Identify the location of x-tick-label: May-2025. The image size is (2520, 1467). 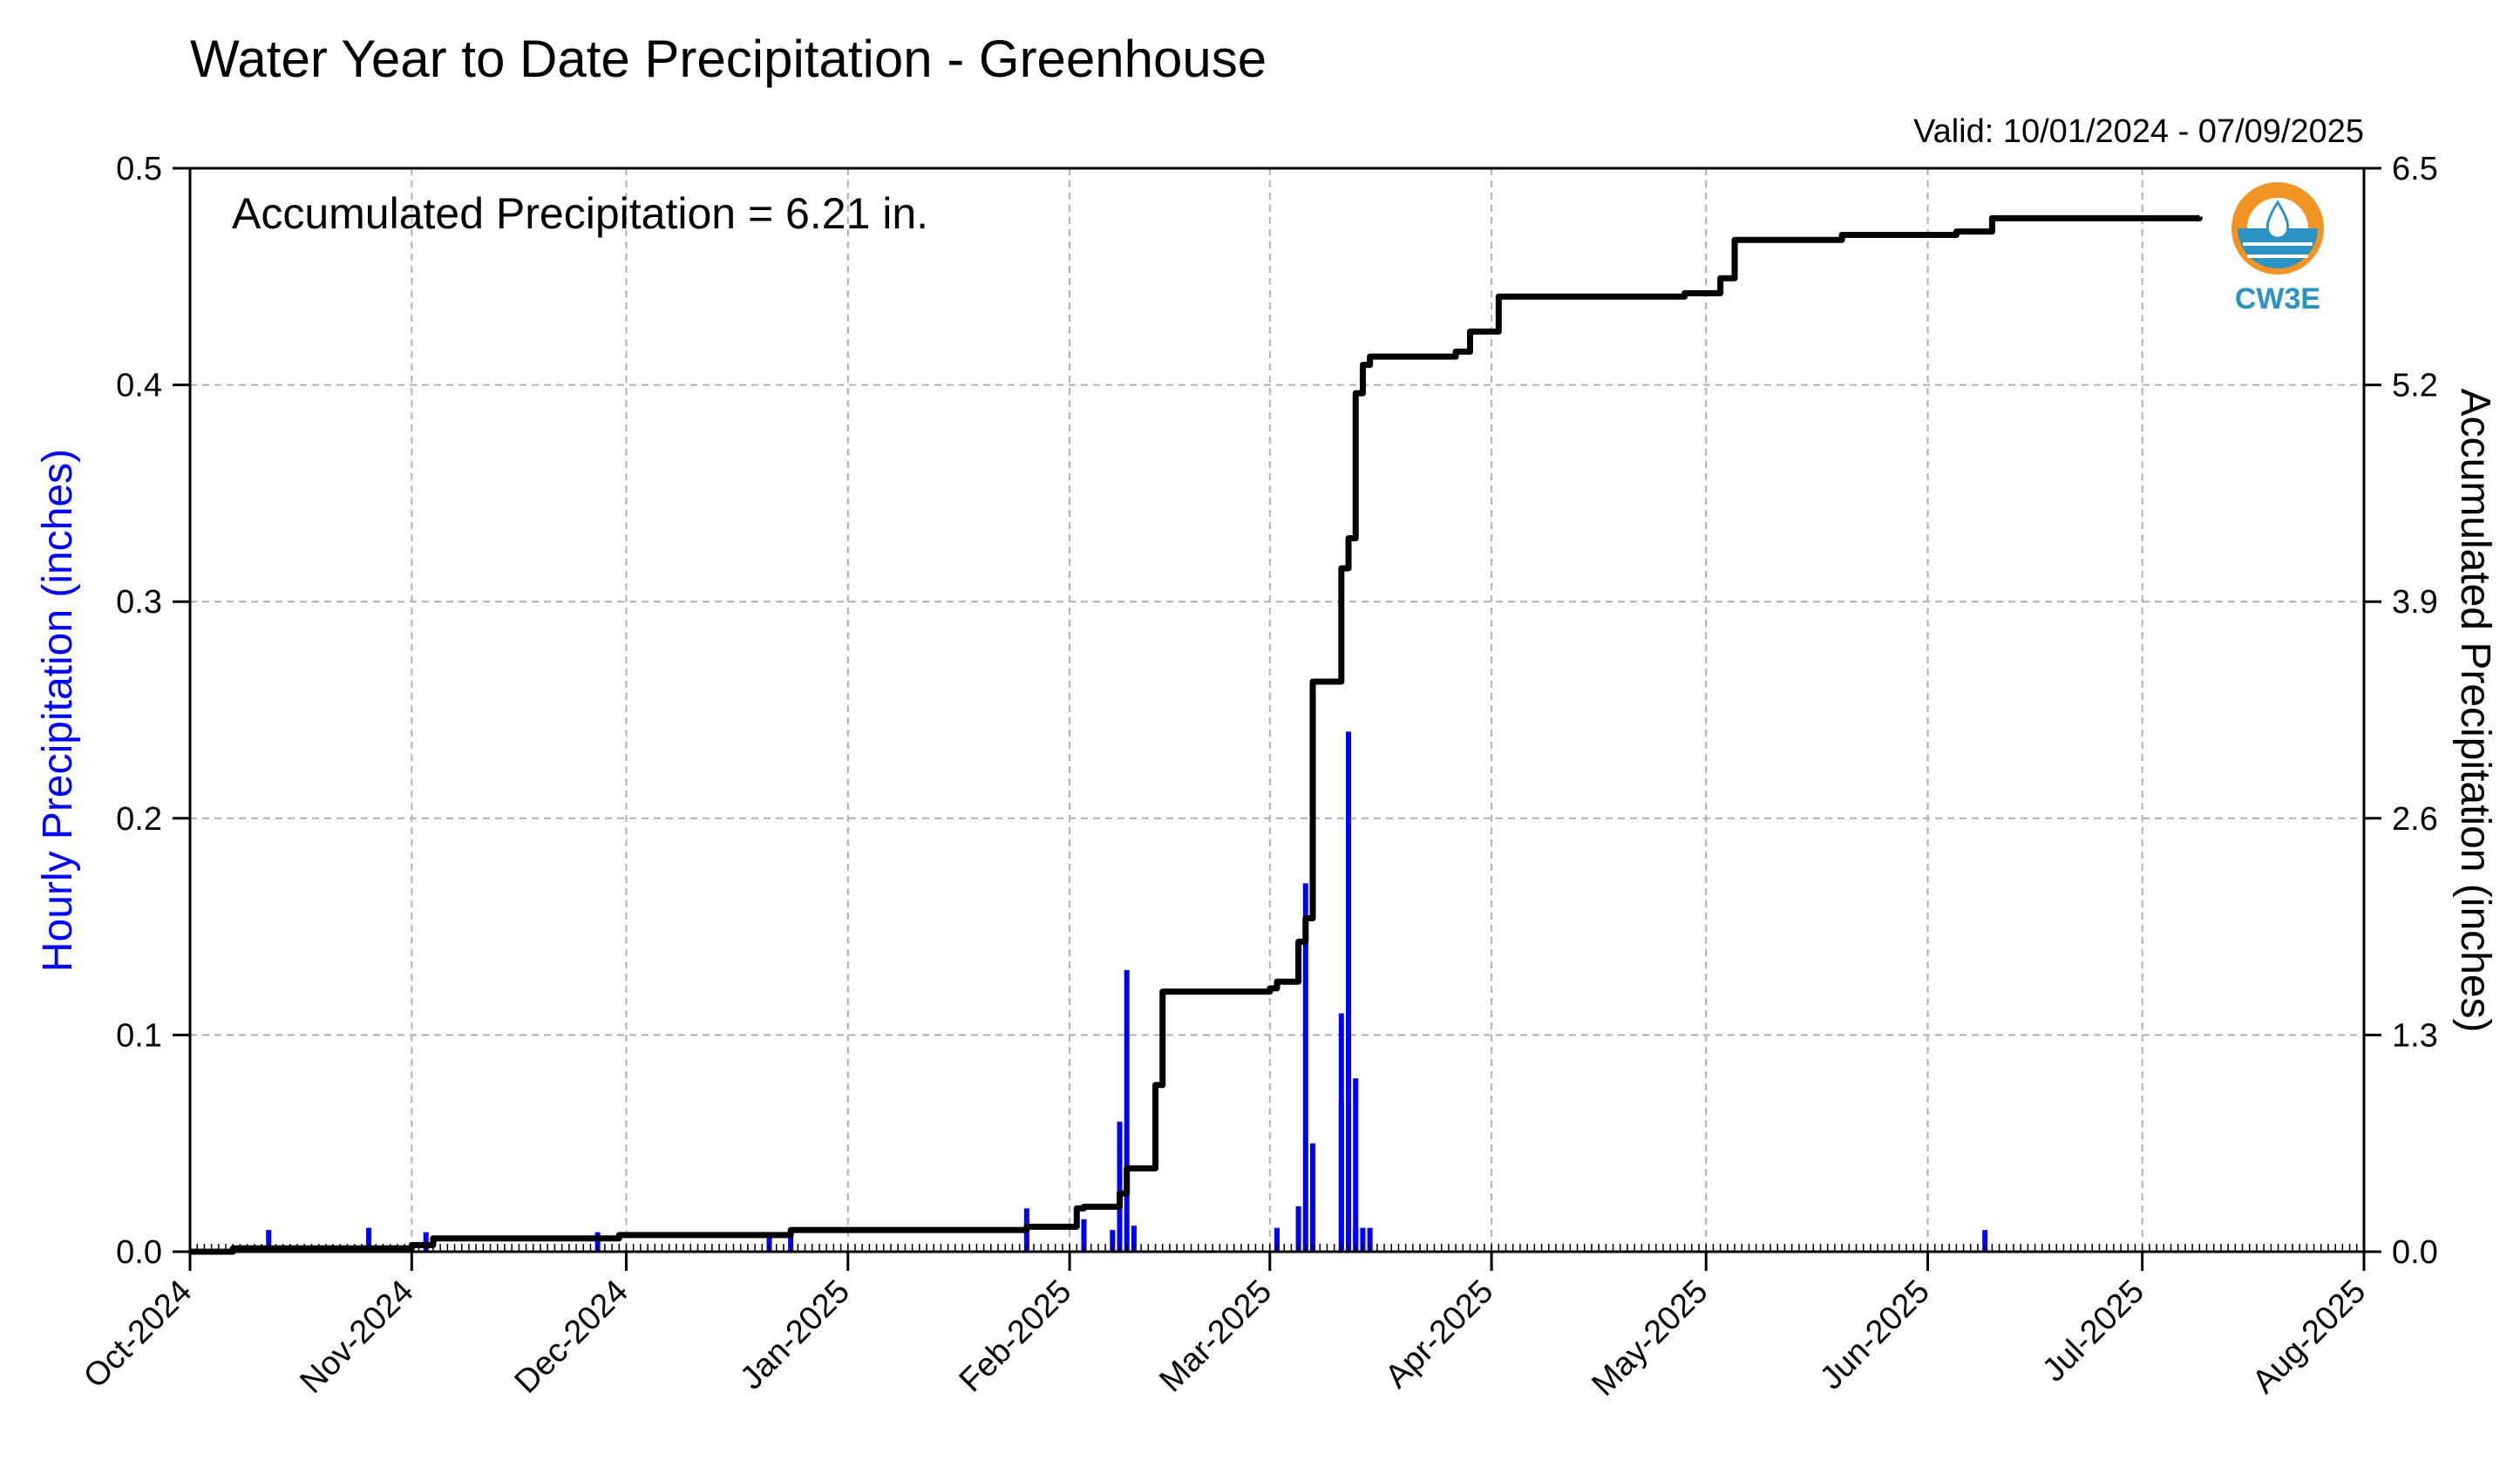
(1650, 1338).